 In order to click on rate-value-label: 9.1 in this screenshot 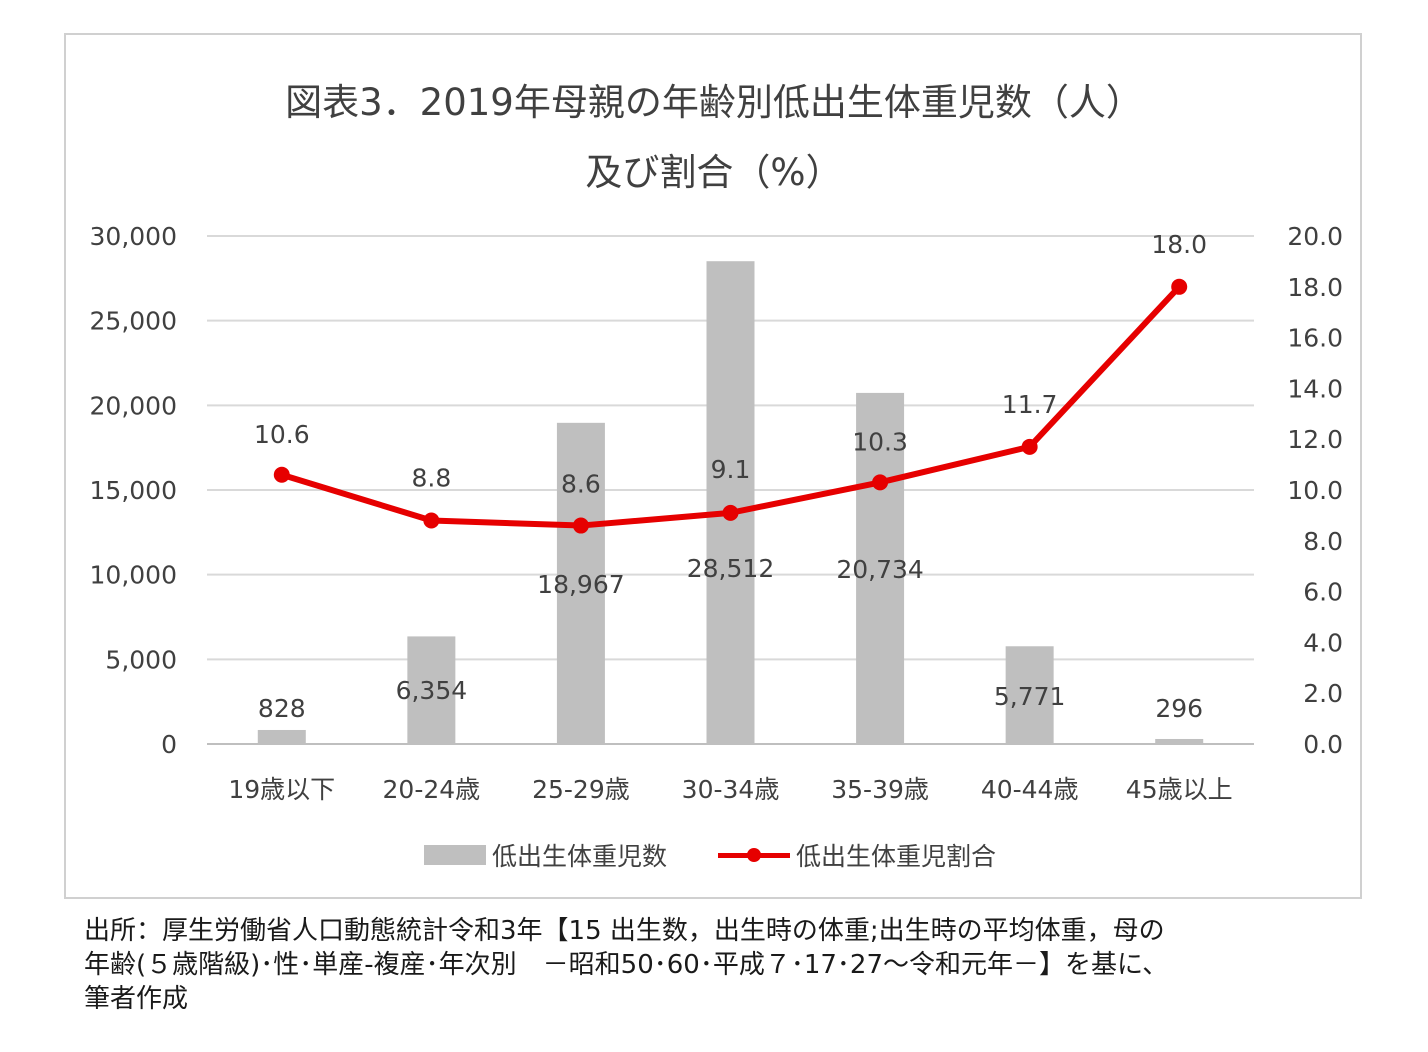, I will do `click(731, 469)`.